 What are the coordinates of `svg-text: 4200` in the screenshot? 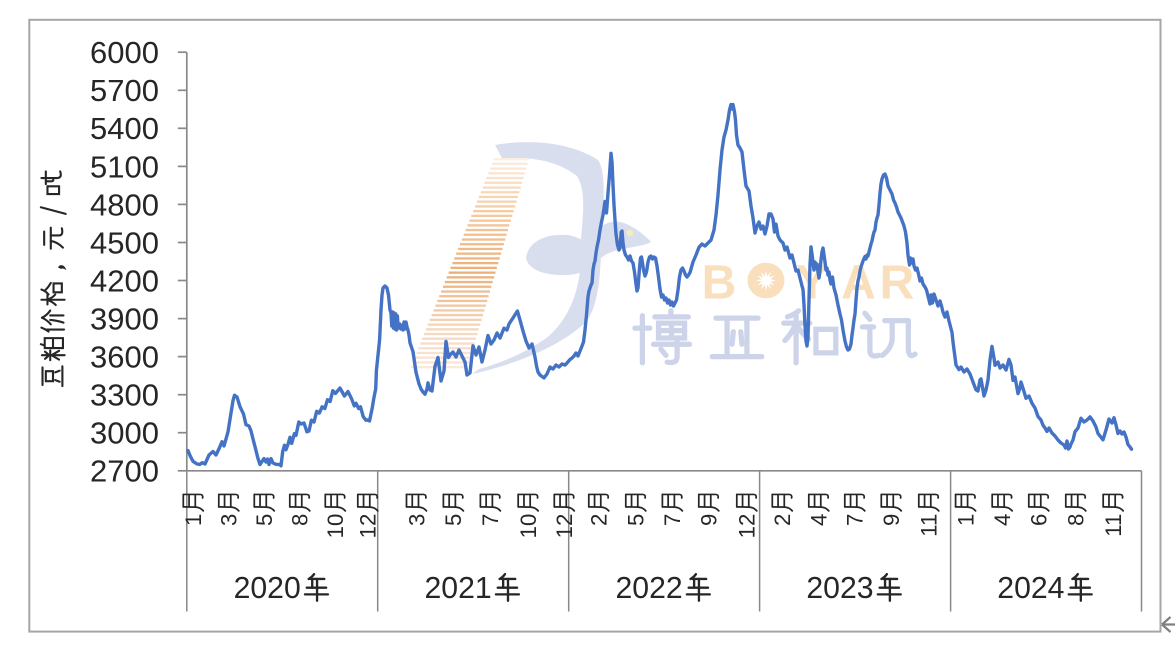 It's located at (124, 280).